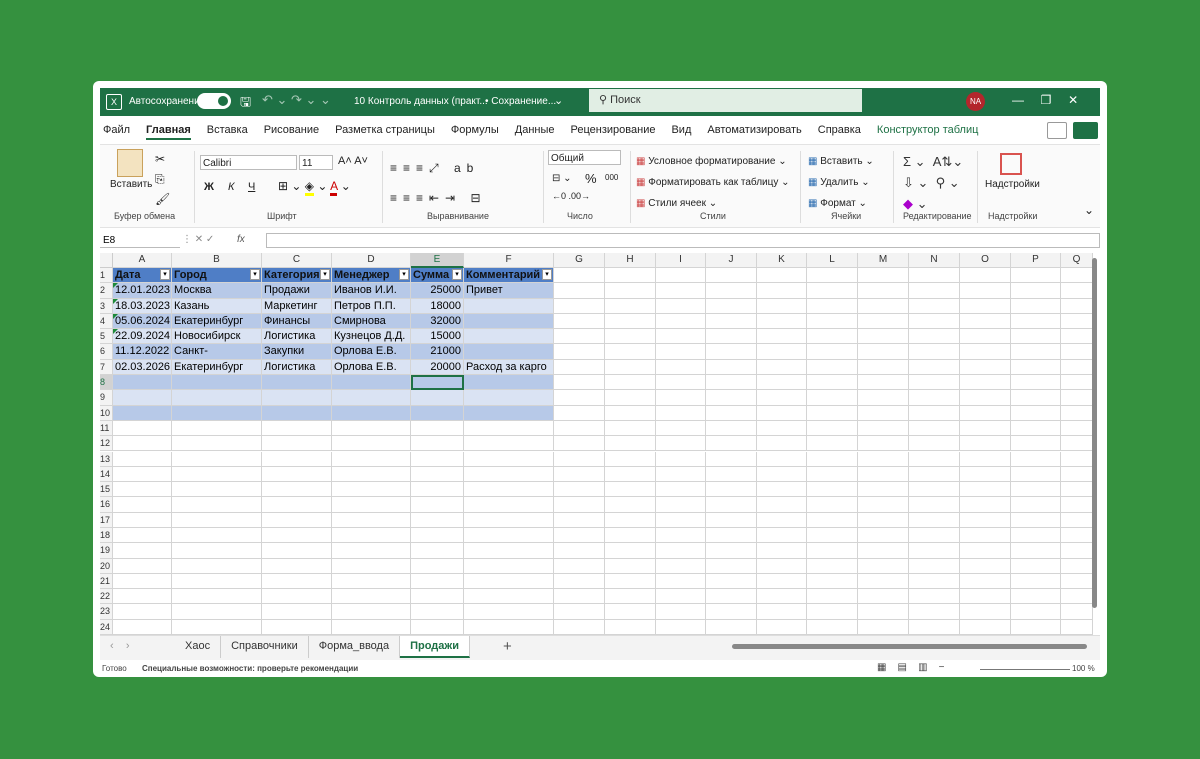  What do you see at coordinates (106, 535) in the screenshot?
I see `row-header: 18` at bounding box center [106, 535].